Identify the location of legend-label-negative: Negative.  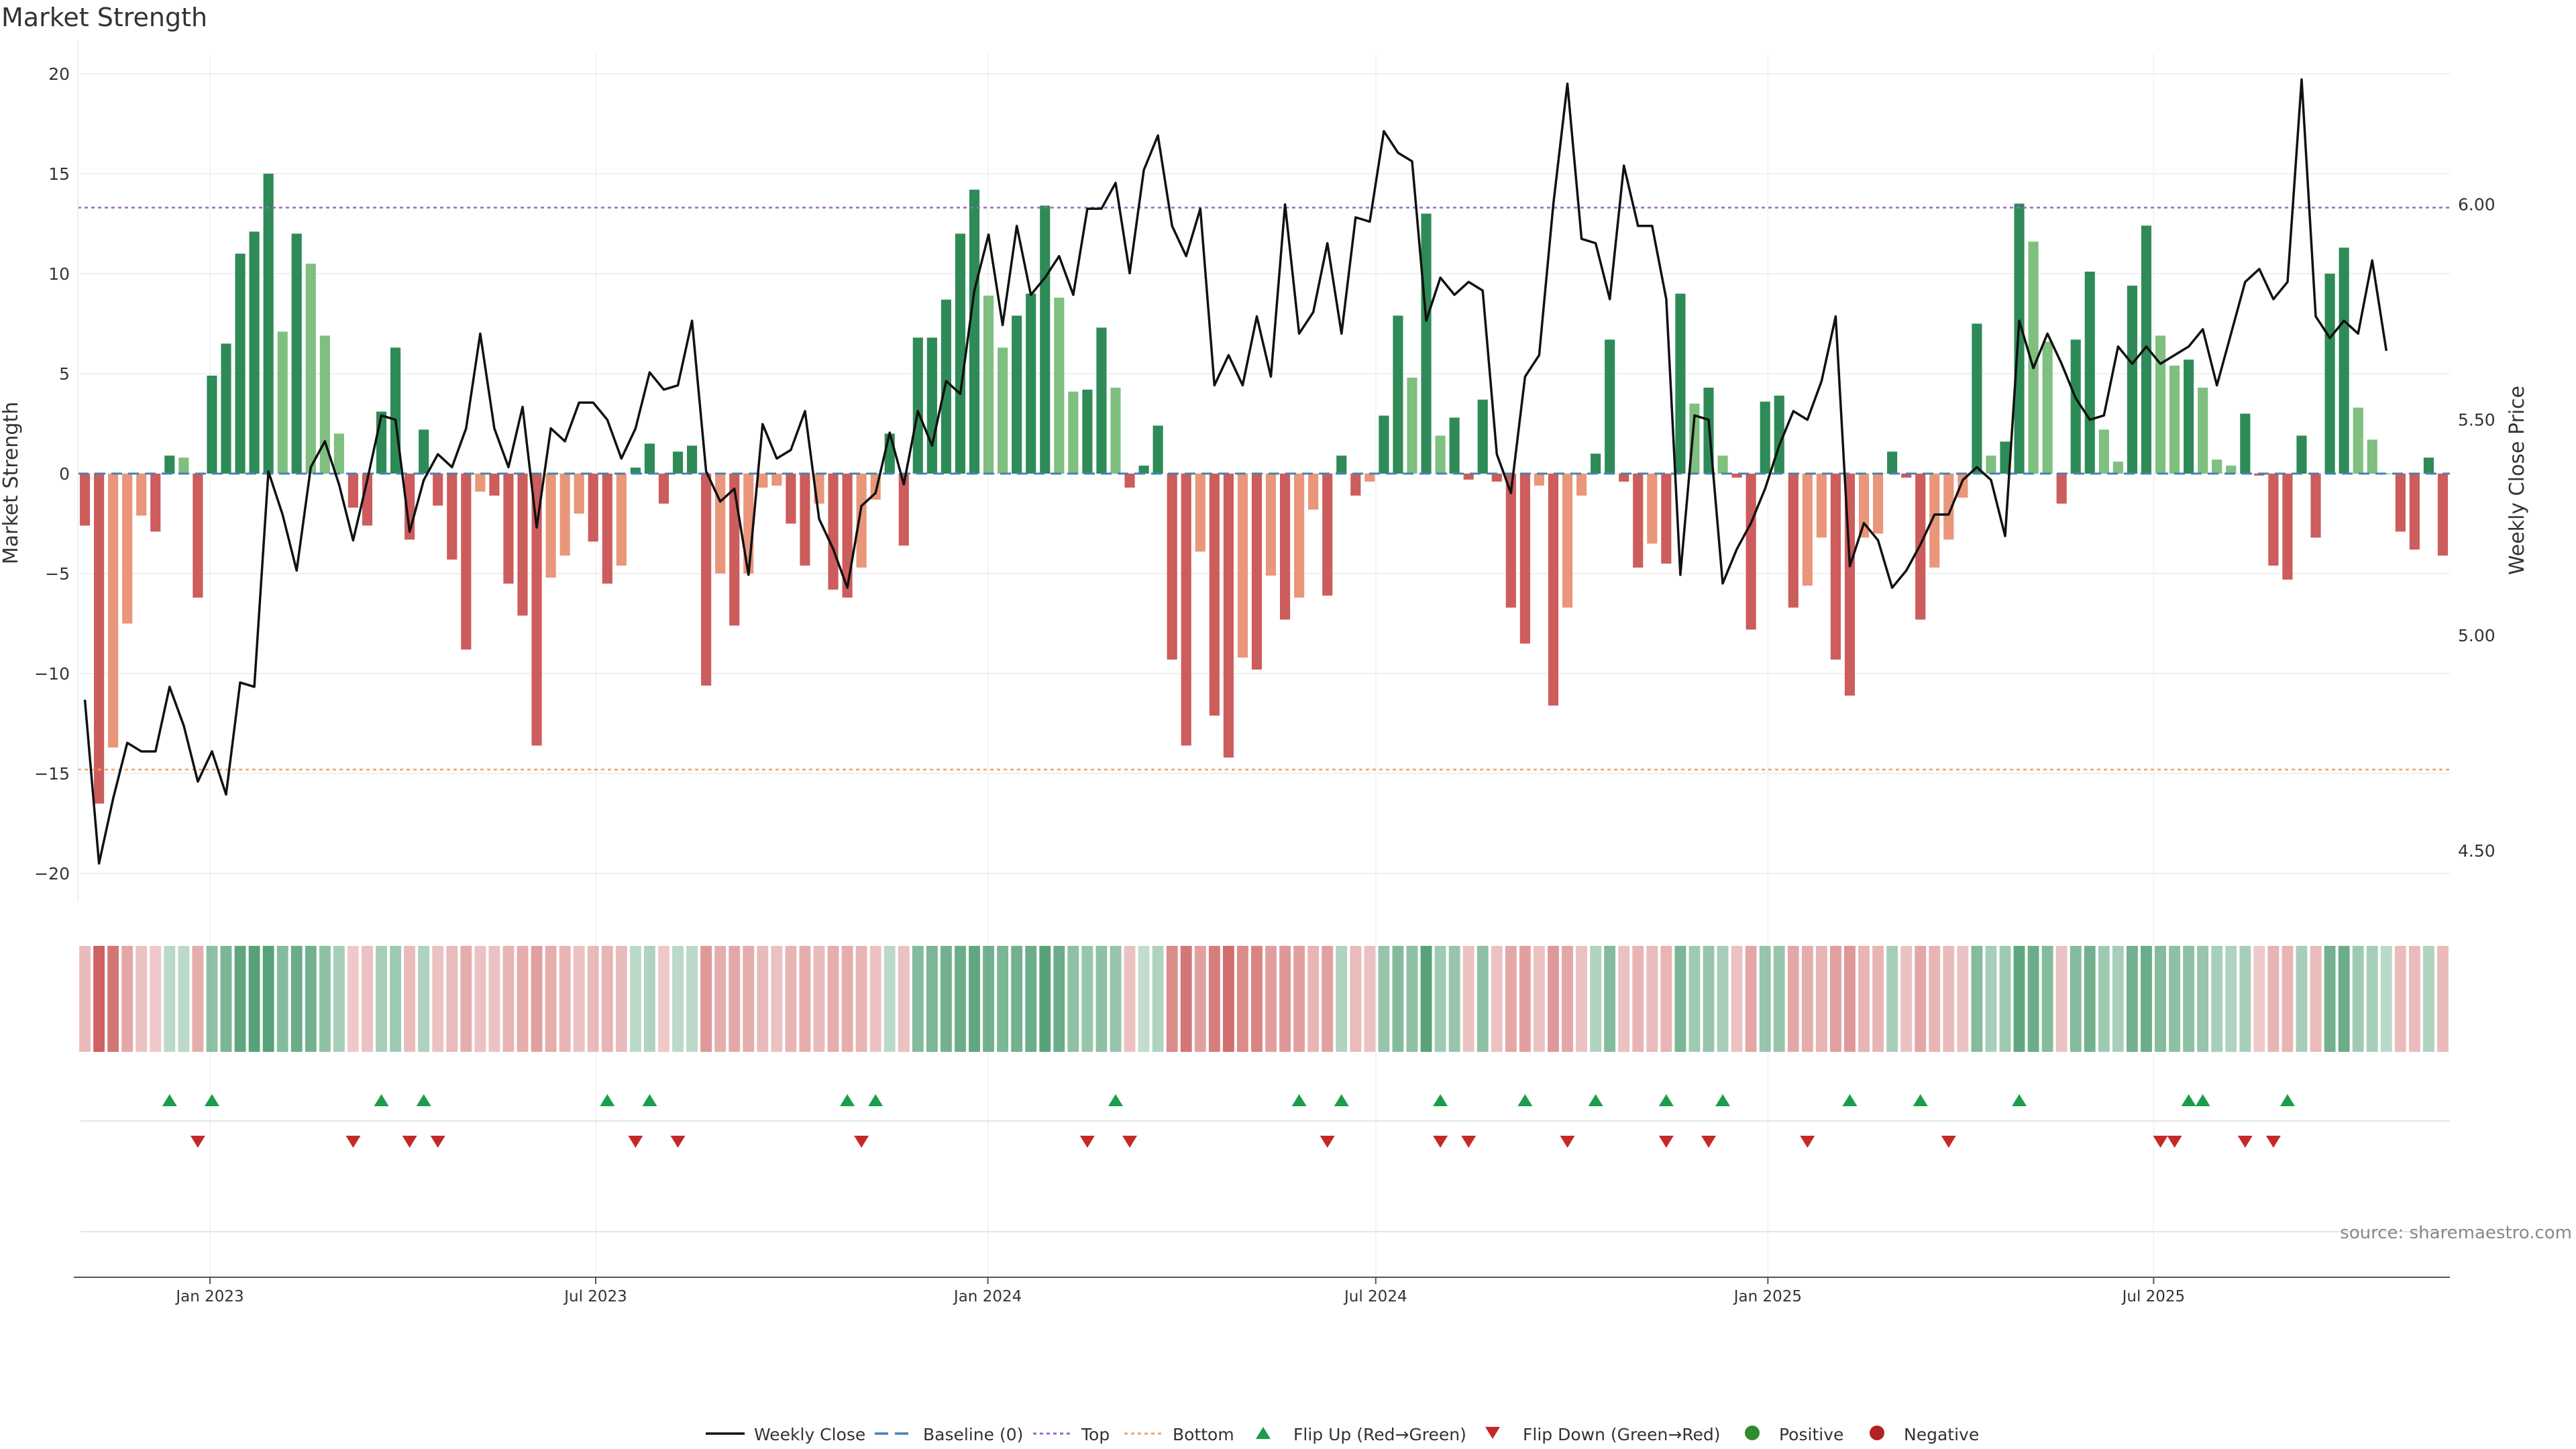
(1941, 1434).